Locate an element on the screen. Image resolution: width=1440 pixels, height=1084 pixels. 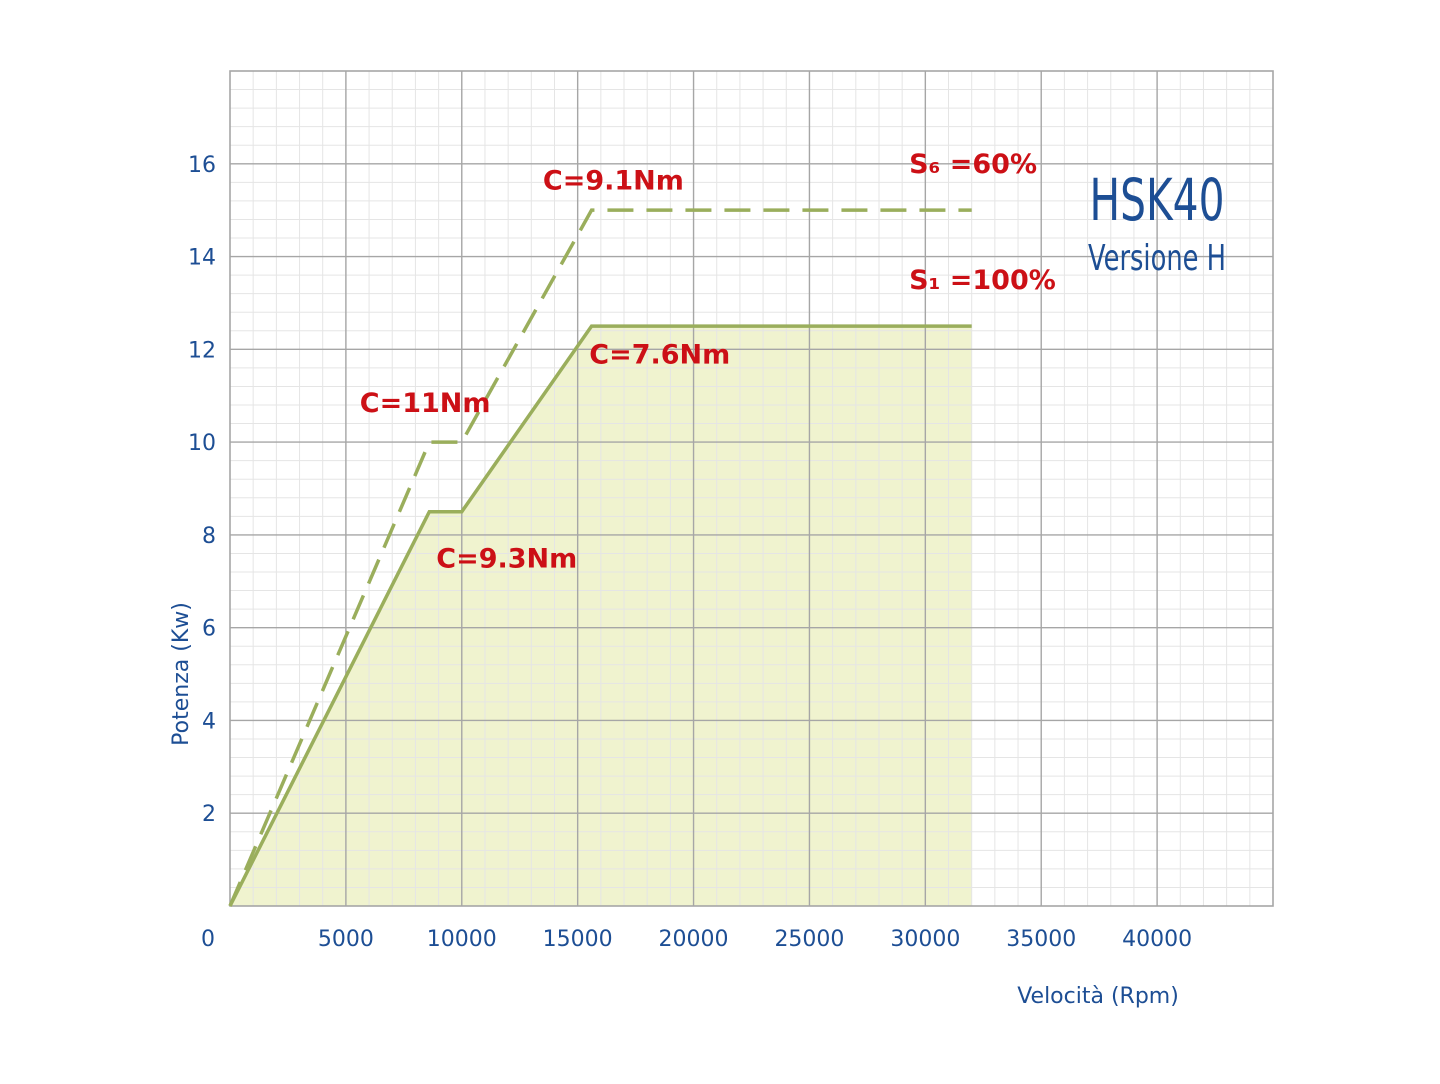
annotation-label: C=7.6Nm is located at coordinates (659, 354).